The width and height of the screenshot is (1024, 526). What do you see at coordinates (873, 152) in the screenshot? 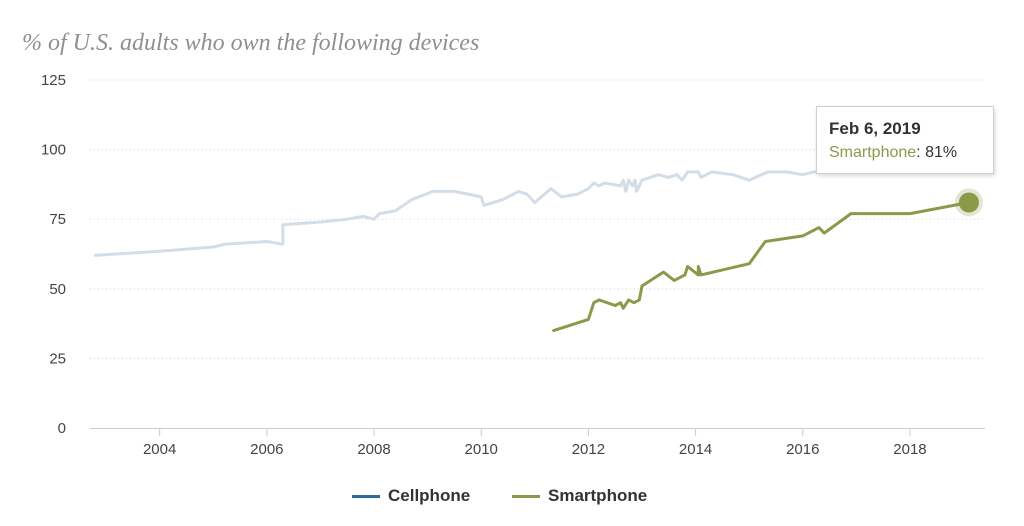
I see `tooltip-series: Smartphone` at bounding box center [873, 152].